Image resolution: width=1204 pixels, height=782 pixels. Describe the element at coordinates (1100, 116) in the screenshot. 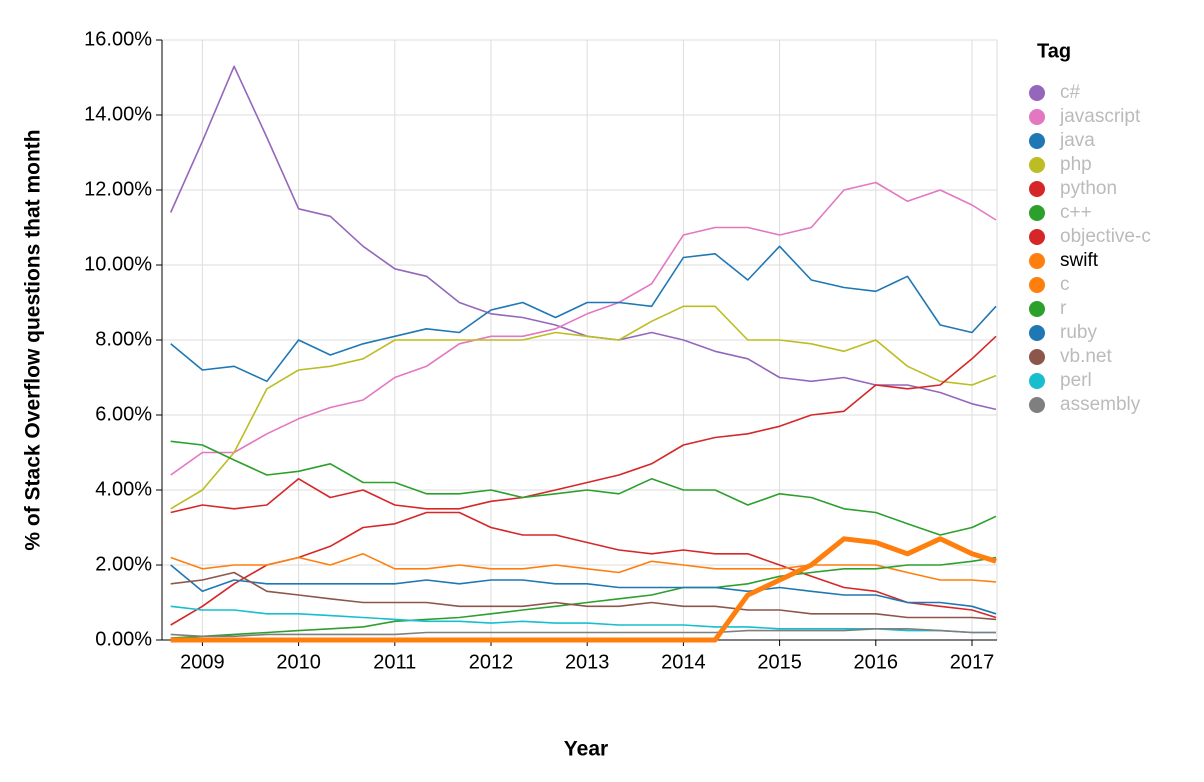

I see `legend-label: javascript` at that location.